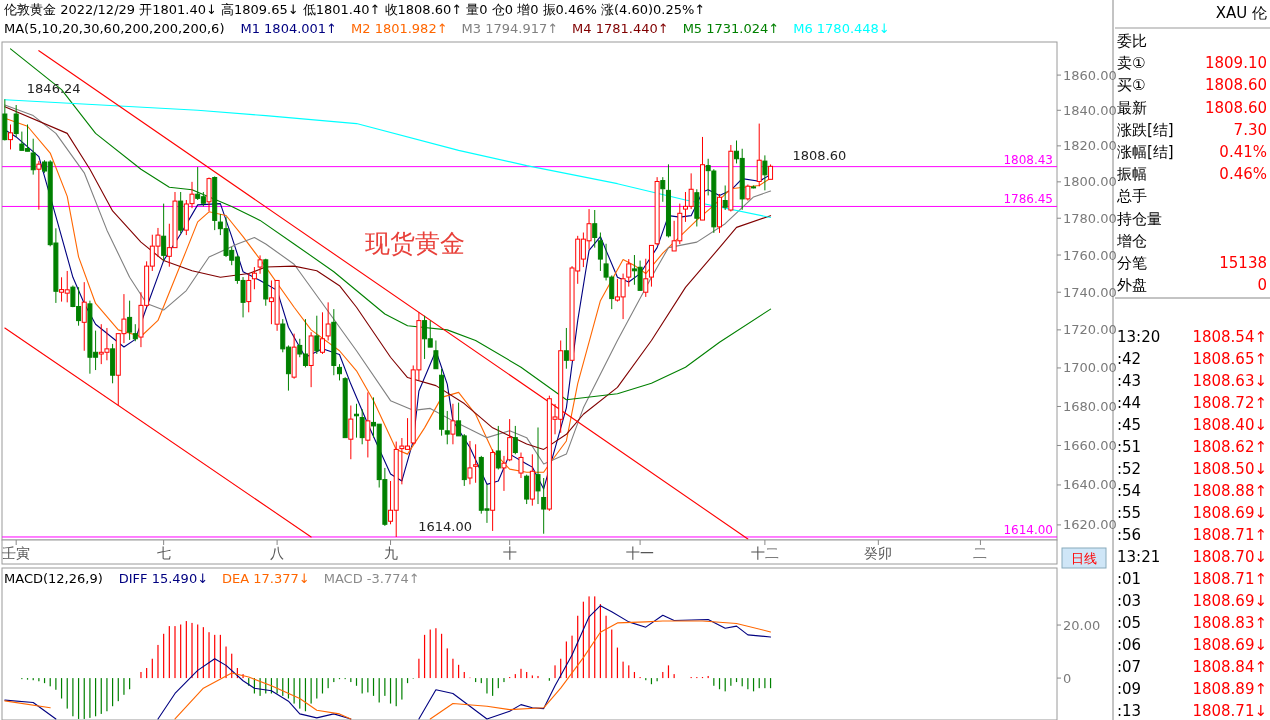  What do you see at coordinates (1243, 263) in the screenshot?
I see `text: 15138` at bounding box center [1243, 263].